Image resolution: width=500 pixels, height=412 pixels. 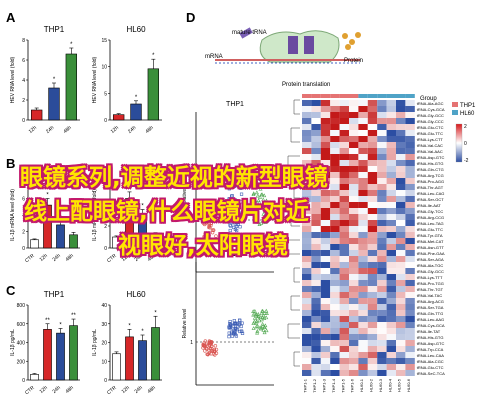 What do you see at coordinates (155, 313) in the screenshot?
I see `significance-mark: *` at bounding box center [155, 313].